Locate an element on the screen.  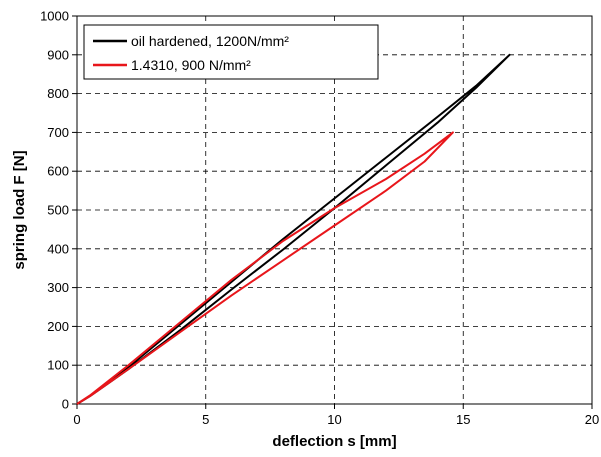
x-axis-title: deflection s [mm] is located at coordinates (334, 441).